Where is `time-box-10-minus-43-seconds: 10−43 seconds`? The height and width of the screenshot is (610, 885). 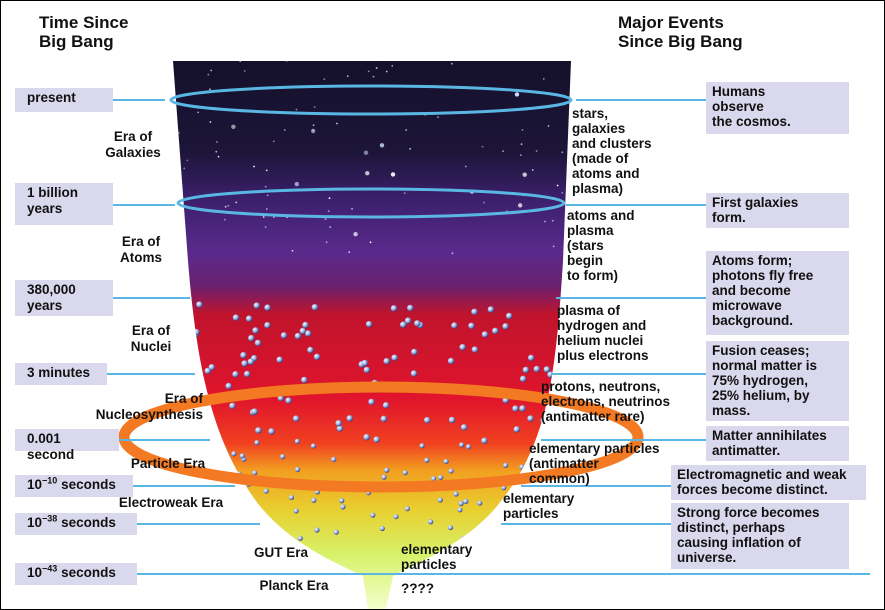
time-box-10-minus-43-seconds: 10−43 seconds is located at coordinates (76, 574).